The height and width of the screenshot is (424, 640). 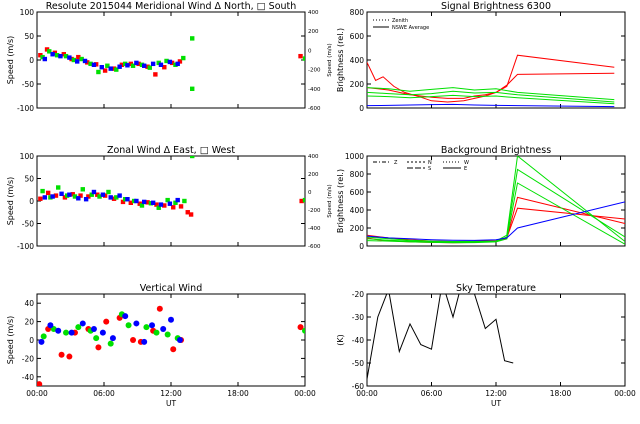 What do you see at coordinates (104, 393) in the screenshot?
I see `x-tick-label: 06:00` at bounding box center [104, 393].